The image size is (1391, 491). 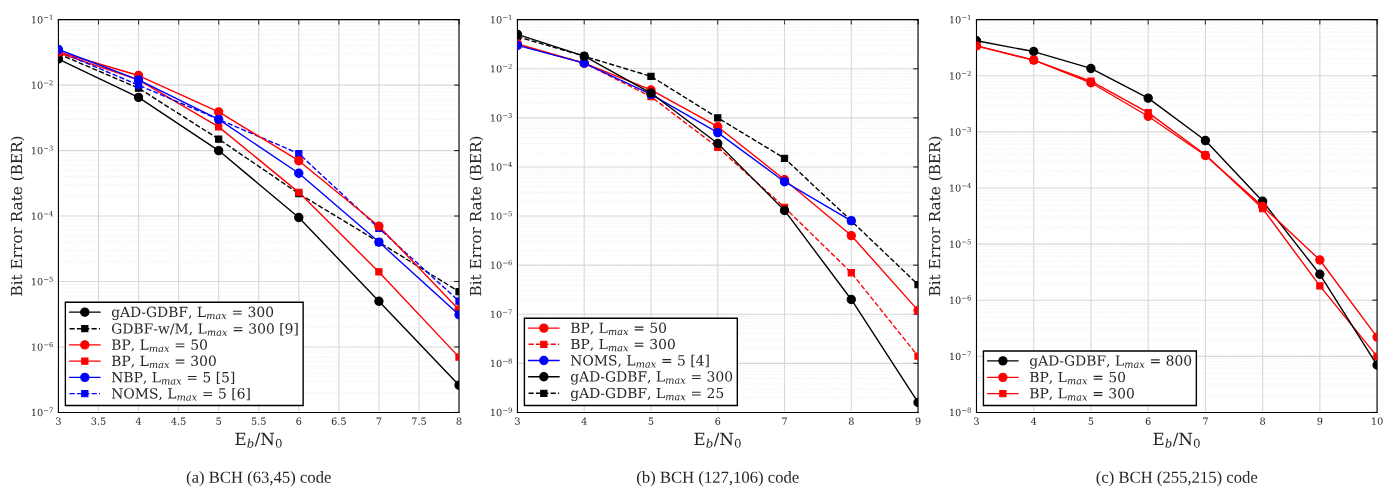 I want to click on text: (b) BCH (127,106) code, so click(x=718, y=479).